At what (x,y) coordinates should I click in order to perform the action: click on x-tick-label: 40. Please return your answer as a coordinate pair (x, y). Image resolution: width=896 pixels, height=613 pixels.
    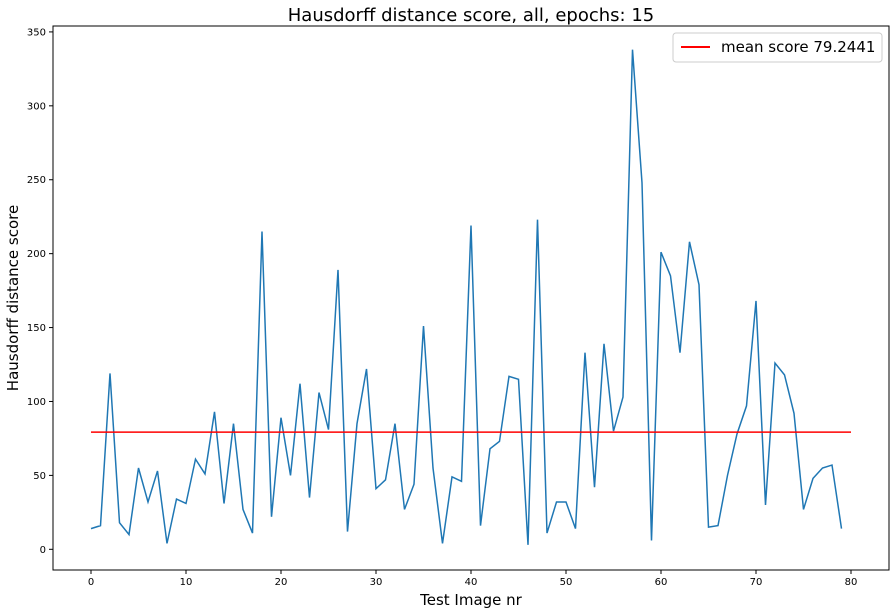
    Looking at the image, I should click on (471, 582).